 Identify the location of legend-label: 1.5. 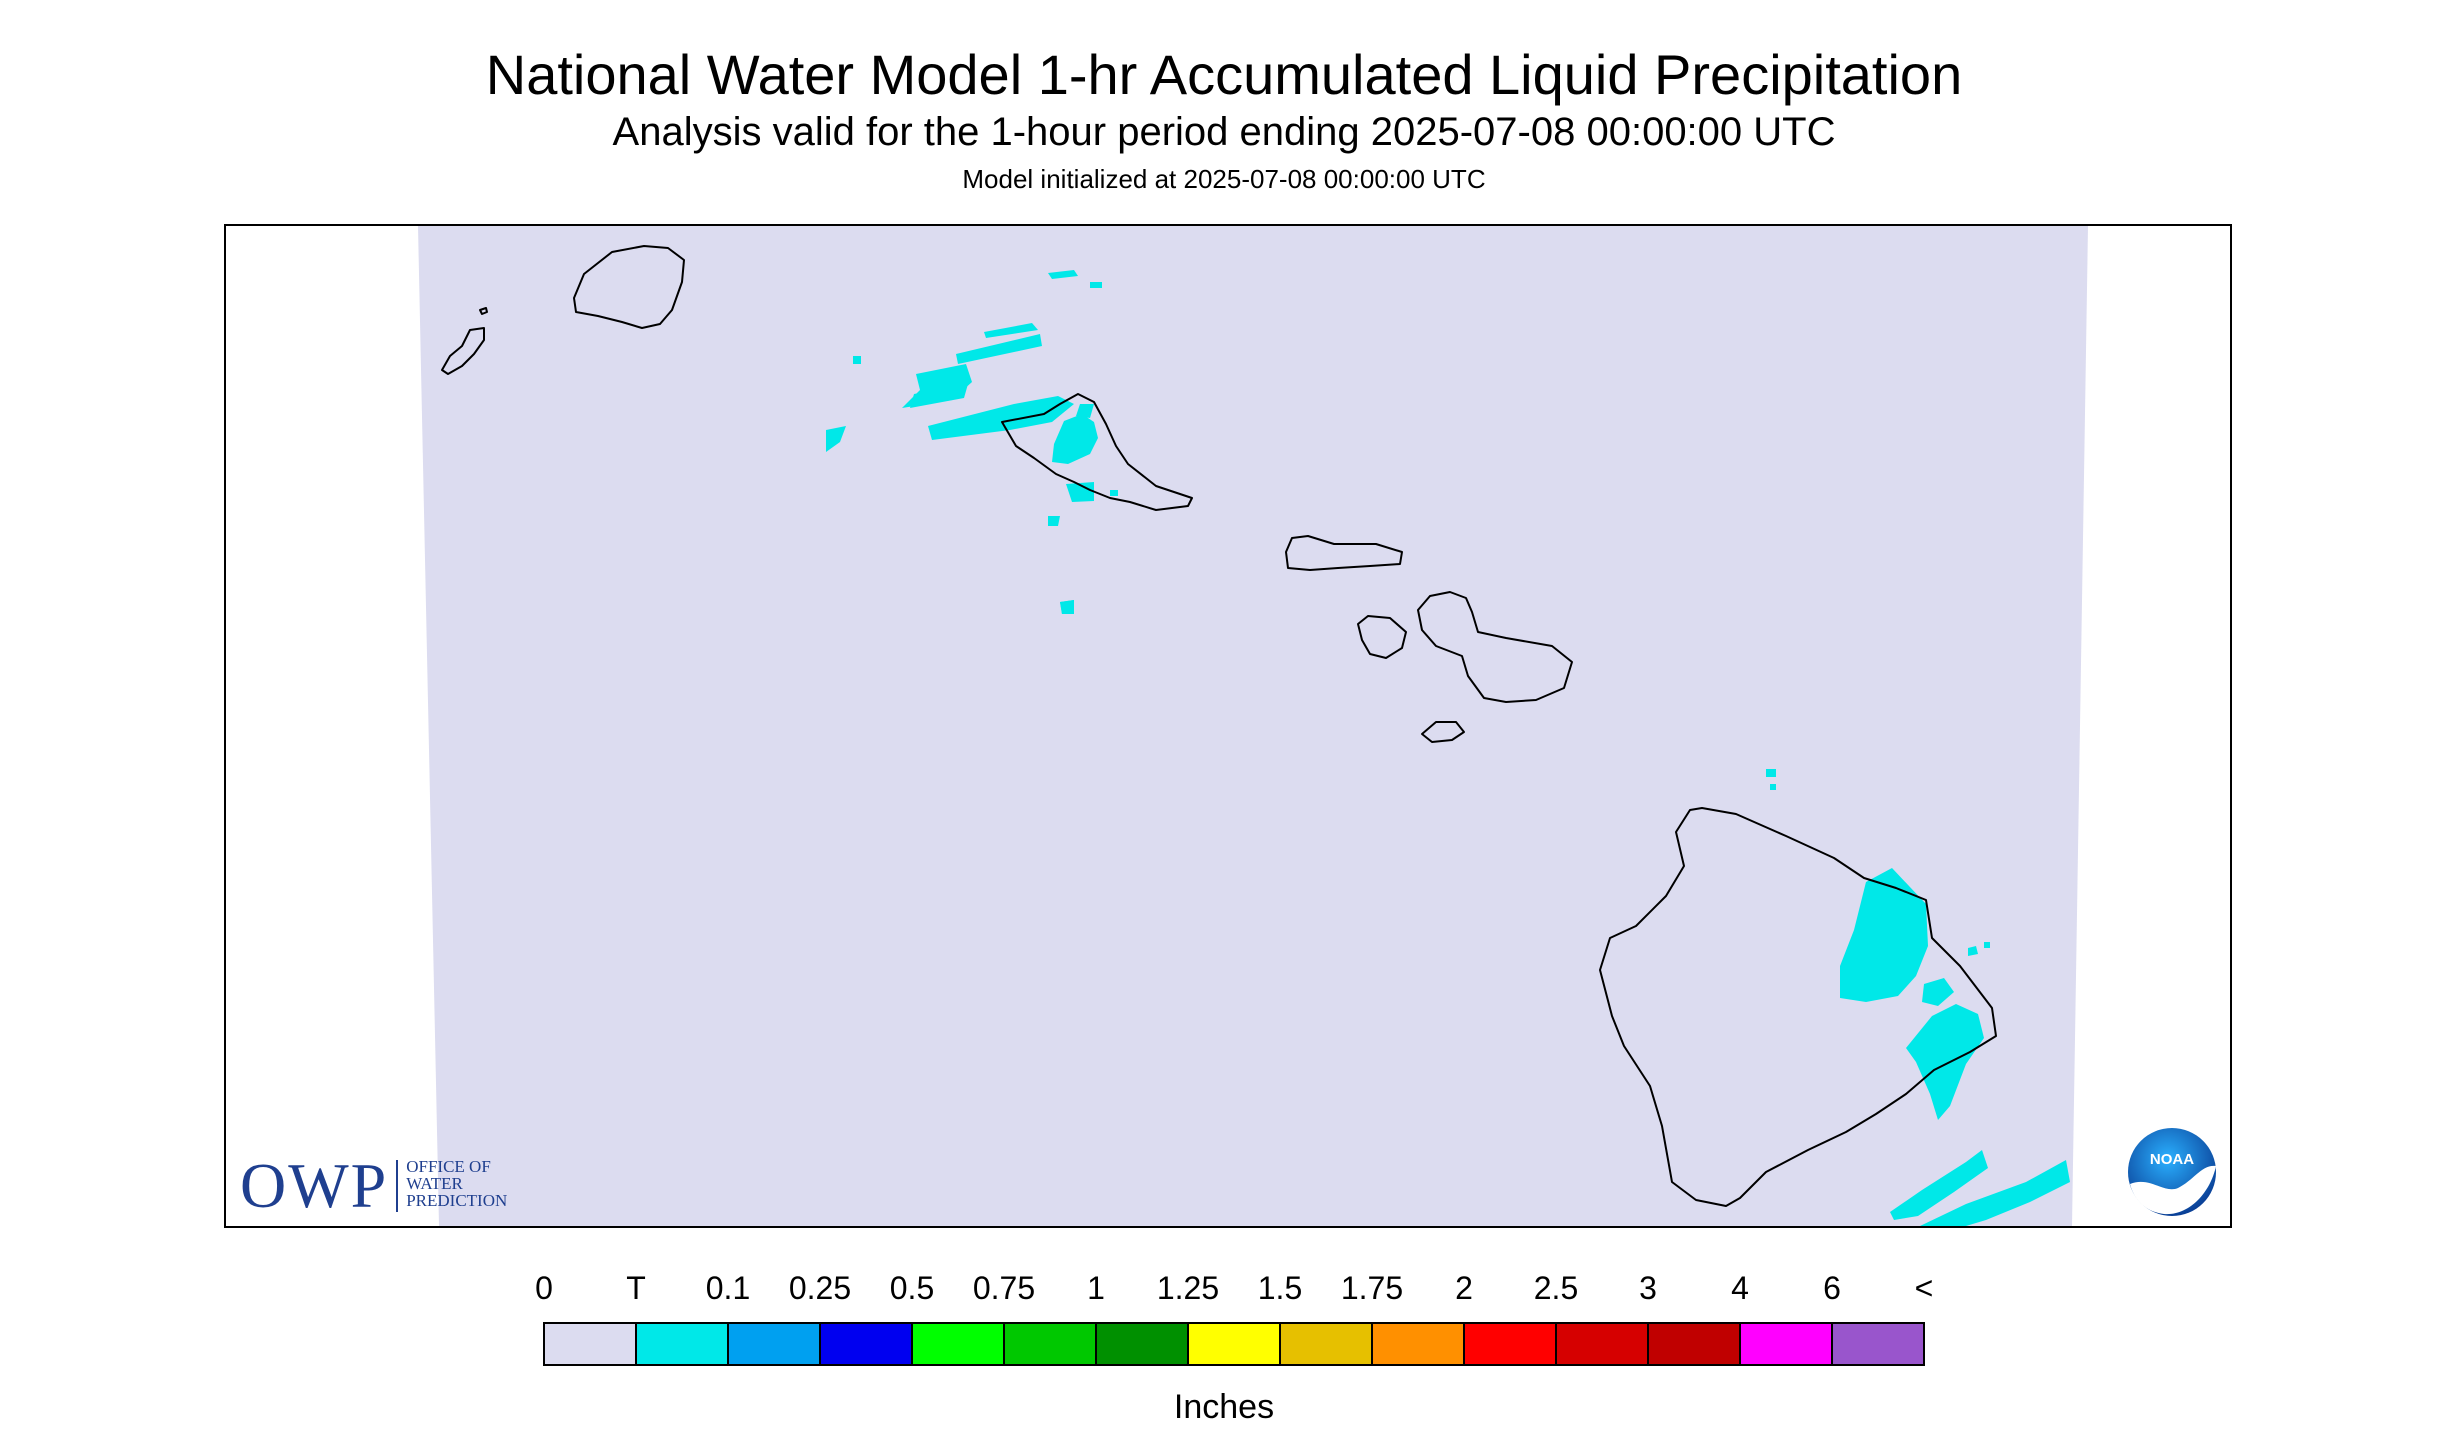
(1280, 1288).